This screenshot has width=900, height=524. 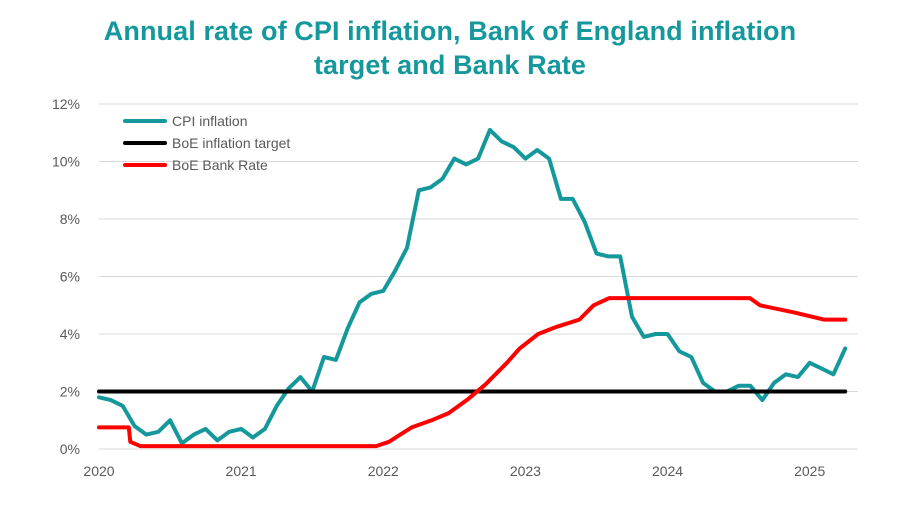 I want to click on y-tick-label: 12%, so click(x=66, y=104).